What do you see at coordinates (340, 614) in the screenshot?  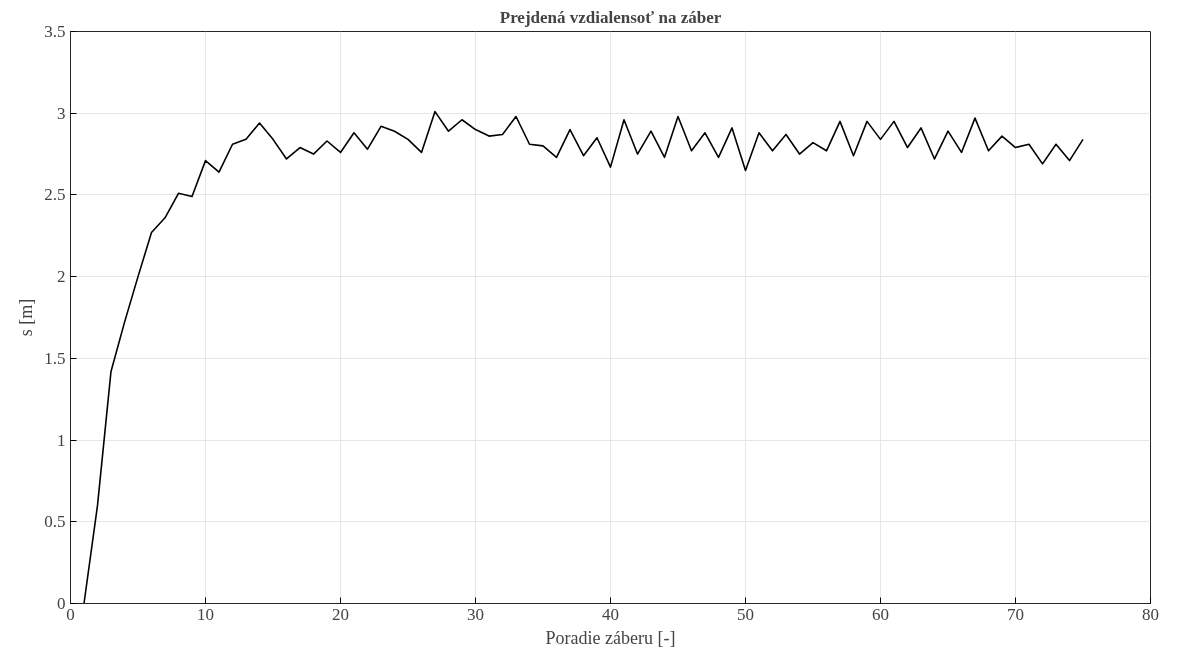 I see `x-tick-label: 20` at bounding box center [340, 614].